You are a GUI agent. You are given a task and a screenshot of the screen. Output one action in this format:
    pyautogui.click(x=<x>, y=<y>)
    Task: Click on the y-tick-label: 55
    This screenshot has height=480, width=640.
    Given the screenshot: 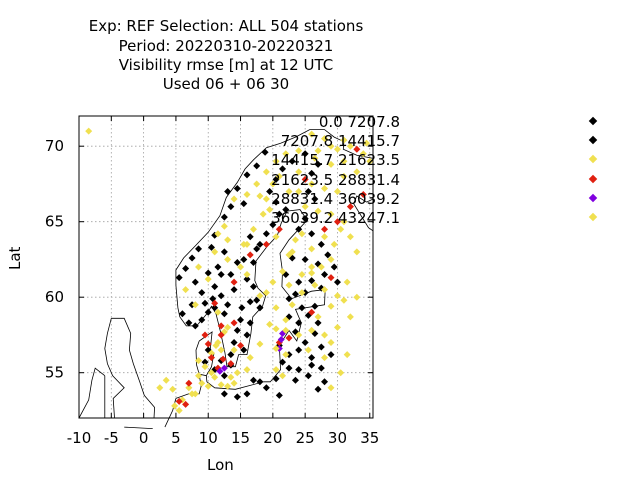 What is the action you would take?
    pyautogui.click(x=54, y=373)
    